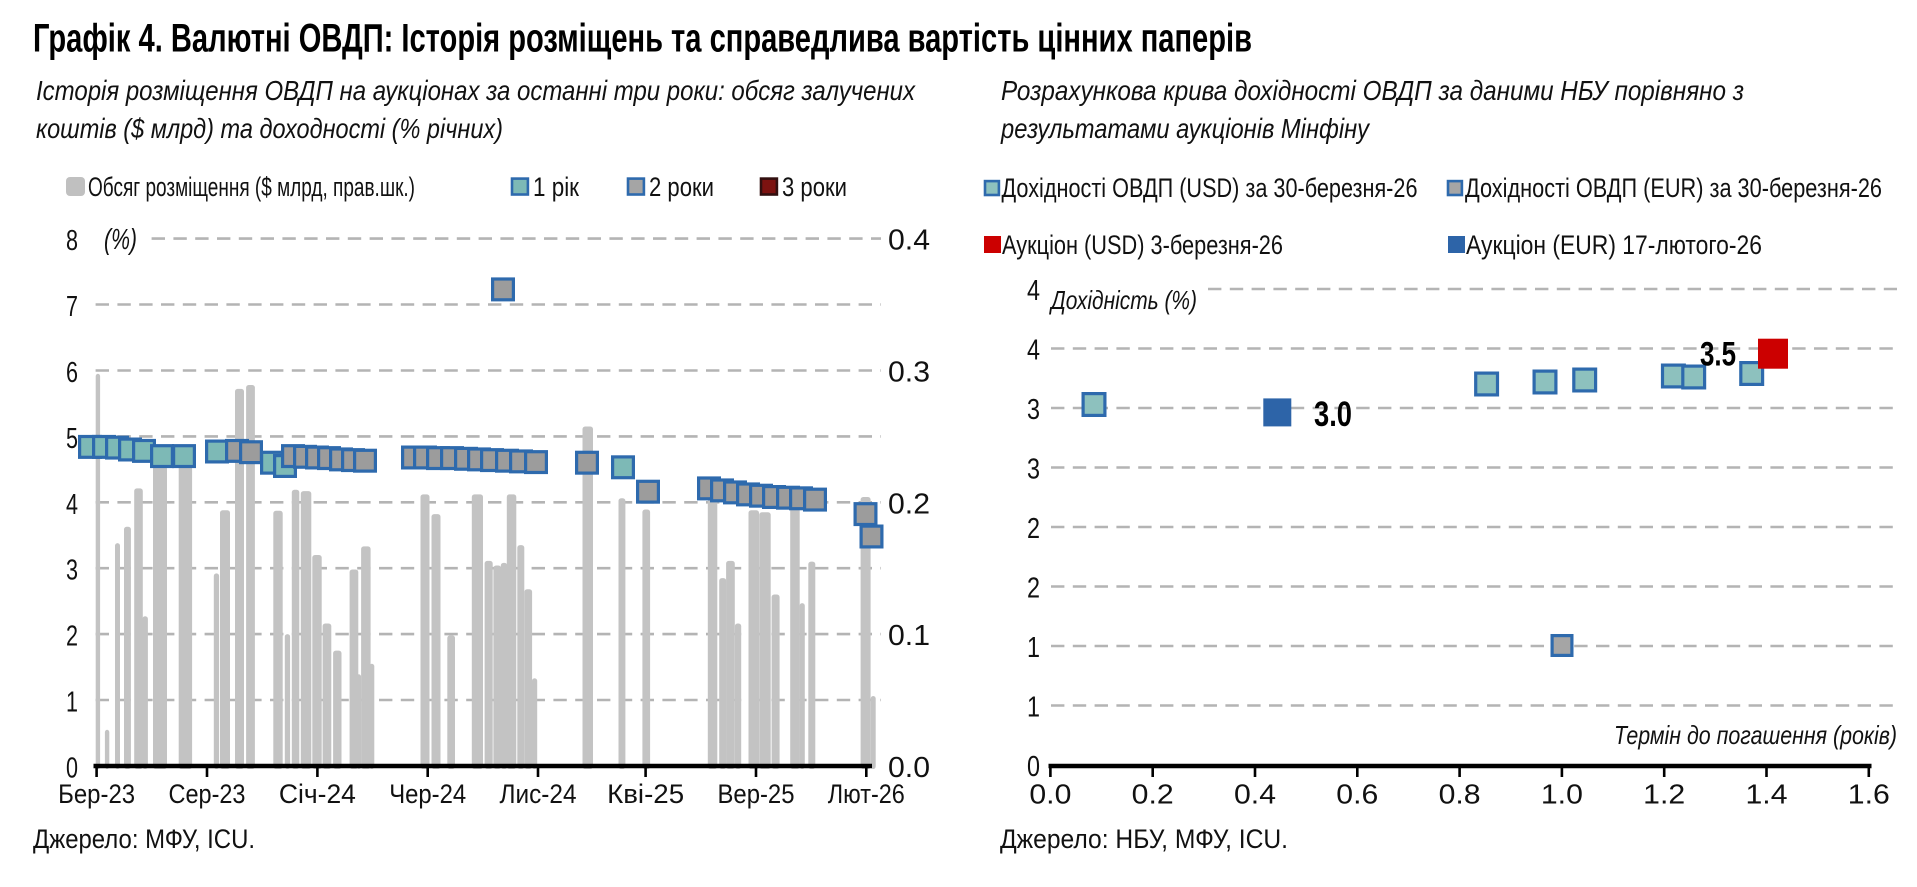  What do you see at coordinates (96, 794) in the screenshot?
I see `svg-text: Бер-23` at bounding box center [96, 794].